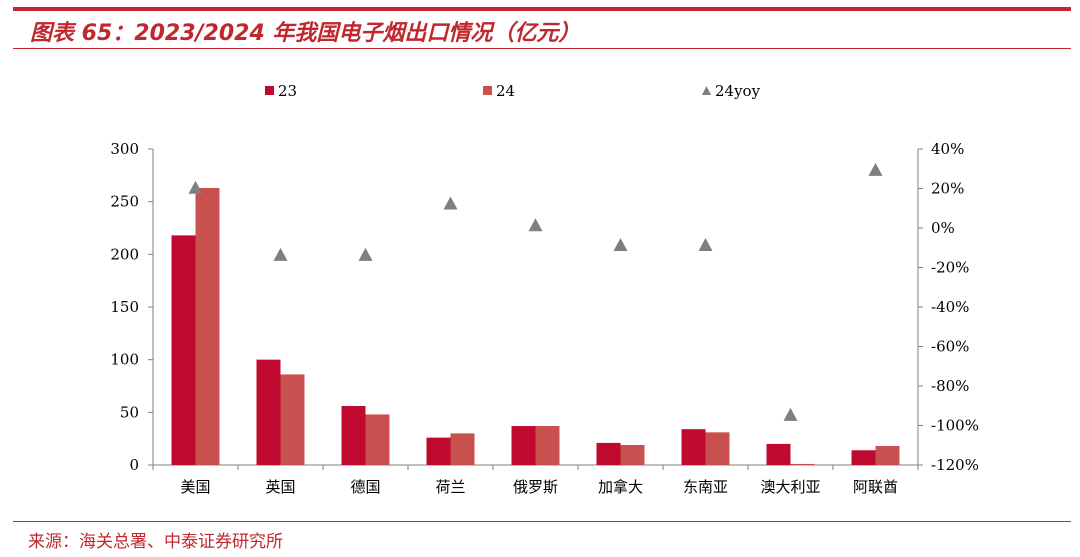  Describe the element at coordinates (955, 465) in the screenshot. I see `right-axis-tick-label: -120%` at that location.